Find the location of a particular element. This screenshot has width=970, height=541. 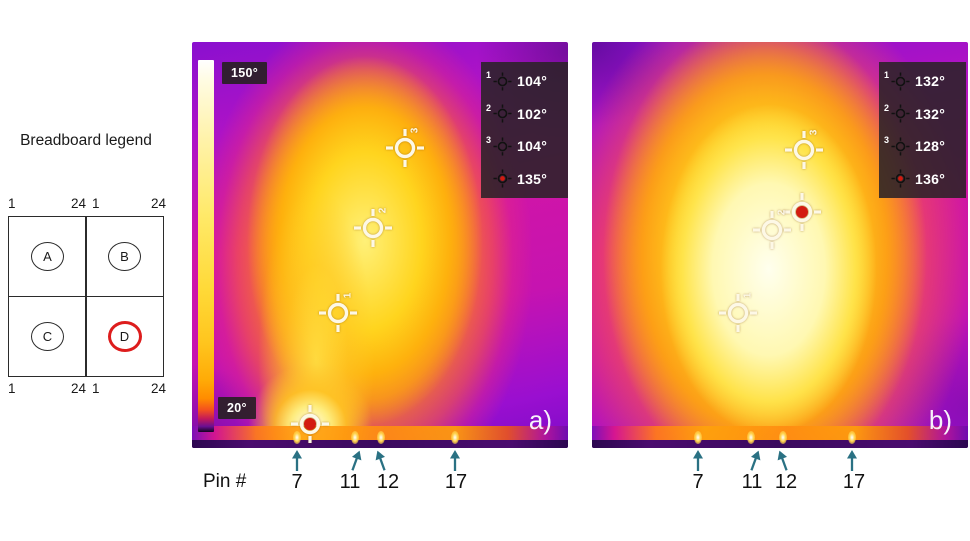

pin-number-7-a: 7 is located at coordinates (297, 482).